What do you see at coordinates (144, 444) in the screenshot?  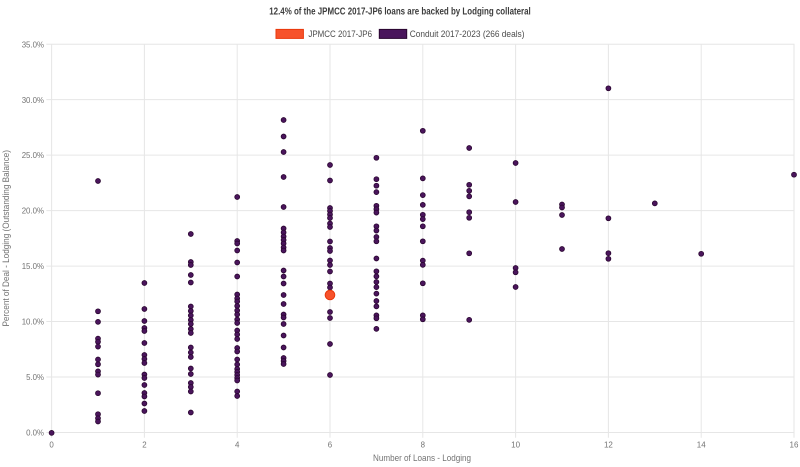 I see `svg-text: 2` at bounding box center [144, 444].